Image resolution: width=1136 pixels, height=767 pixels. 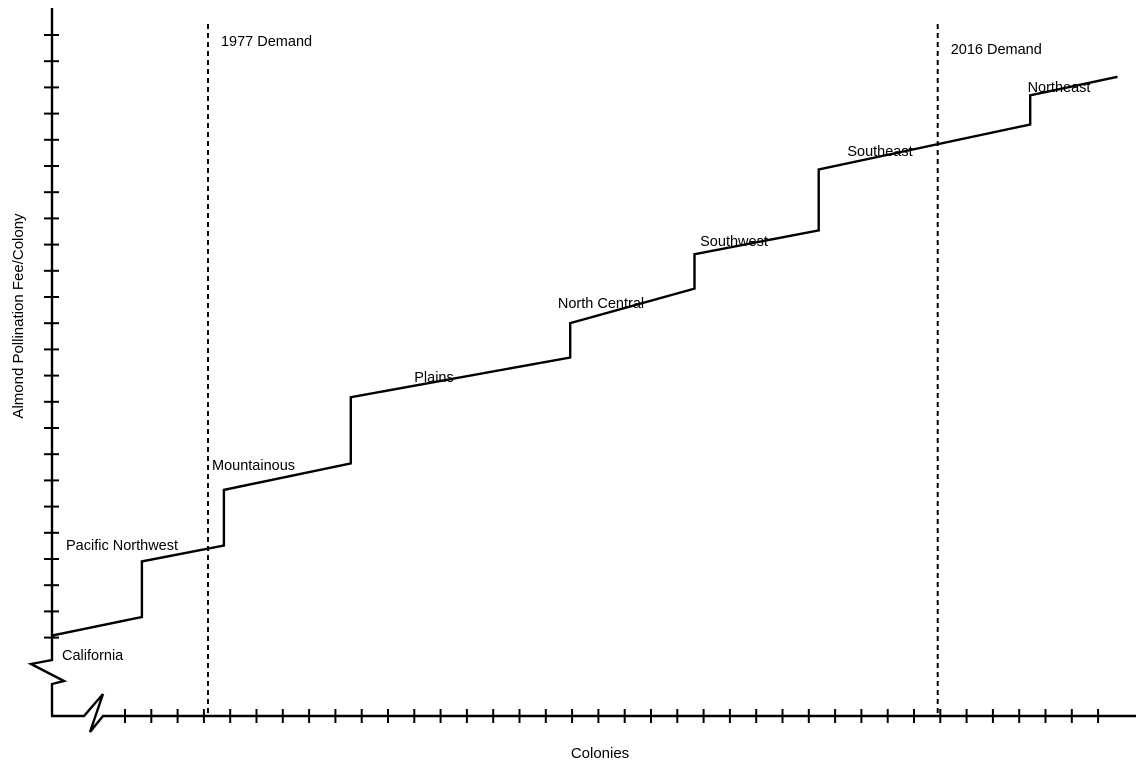 What do you see at coordinates (122, 546) in the screenshot?
I see `segment-label: Pacific Northwest` at bounding box center [122, 546].